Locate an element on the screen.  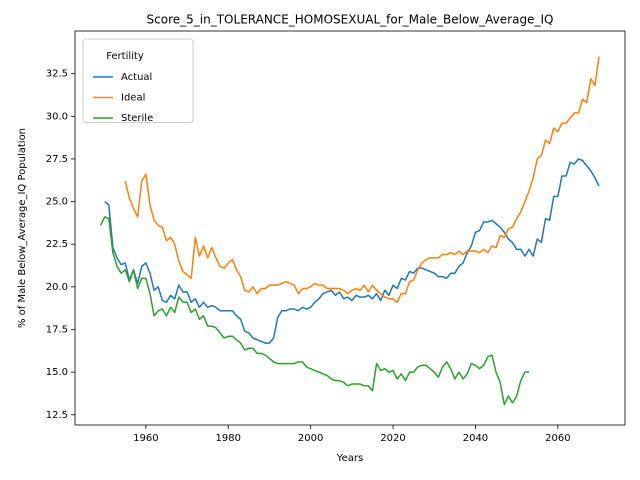
y-tick-label: 15.0 is located at coordinates (57, 372).